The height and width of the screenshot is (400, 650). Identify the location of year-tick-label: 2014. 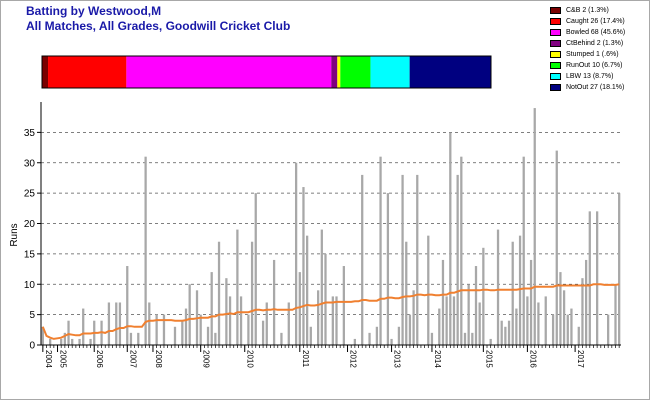
(437, 359).